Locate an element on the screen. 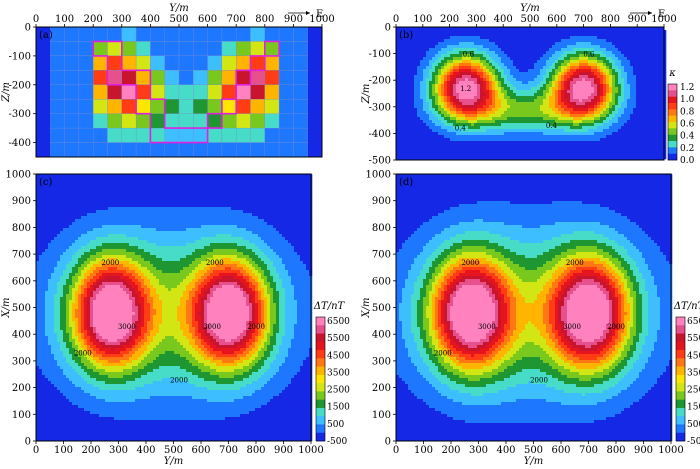 Image resolution: width=700 pixels, height=469 pixels. x-tick-label: 700 is located at coordinates (236, 19).